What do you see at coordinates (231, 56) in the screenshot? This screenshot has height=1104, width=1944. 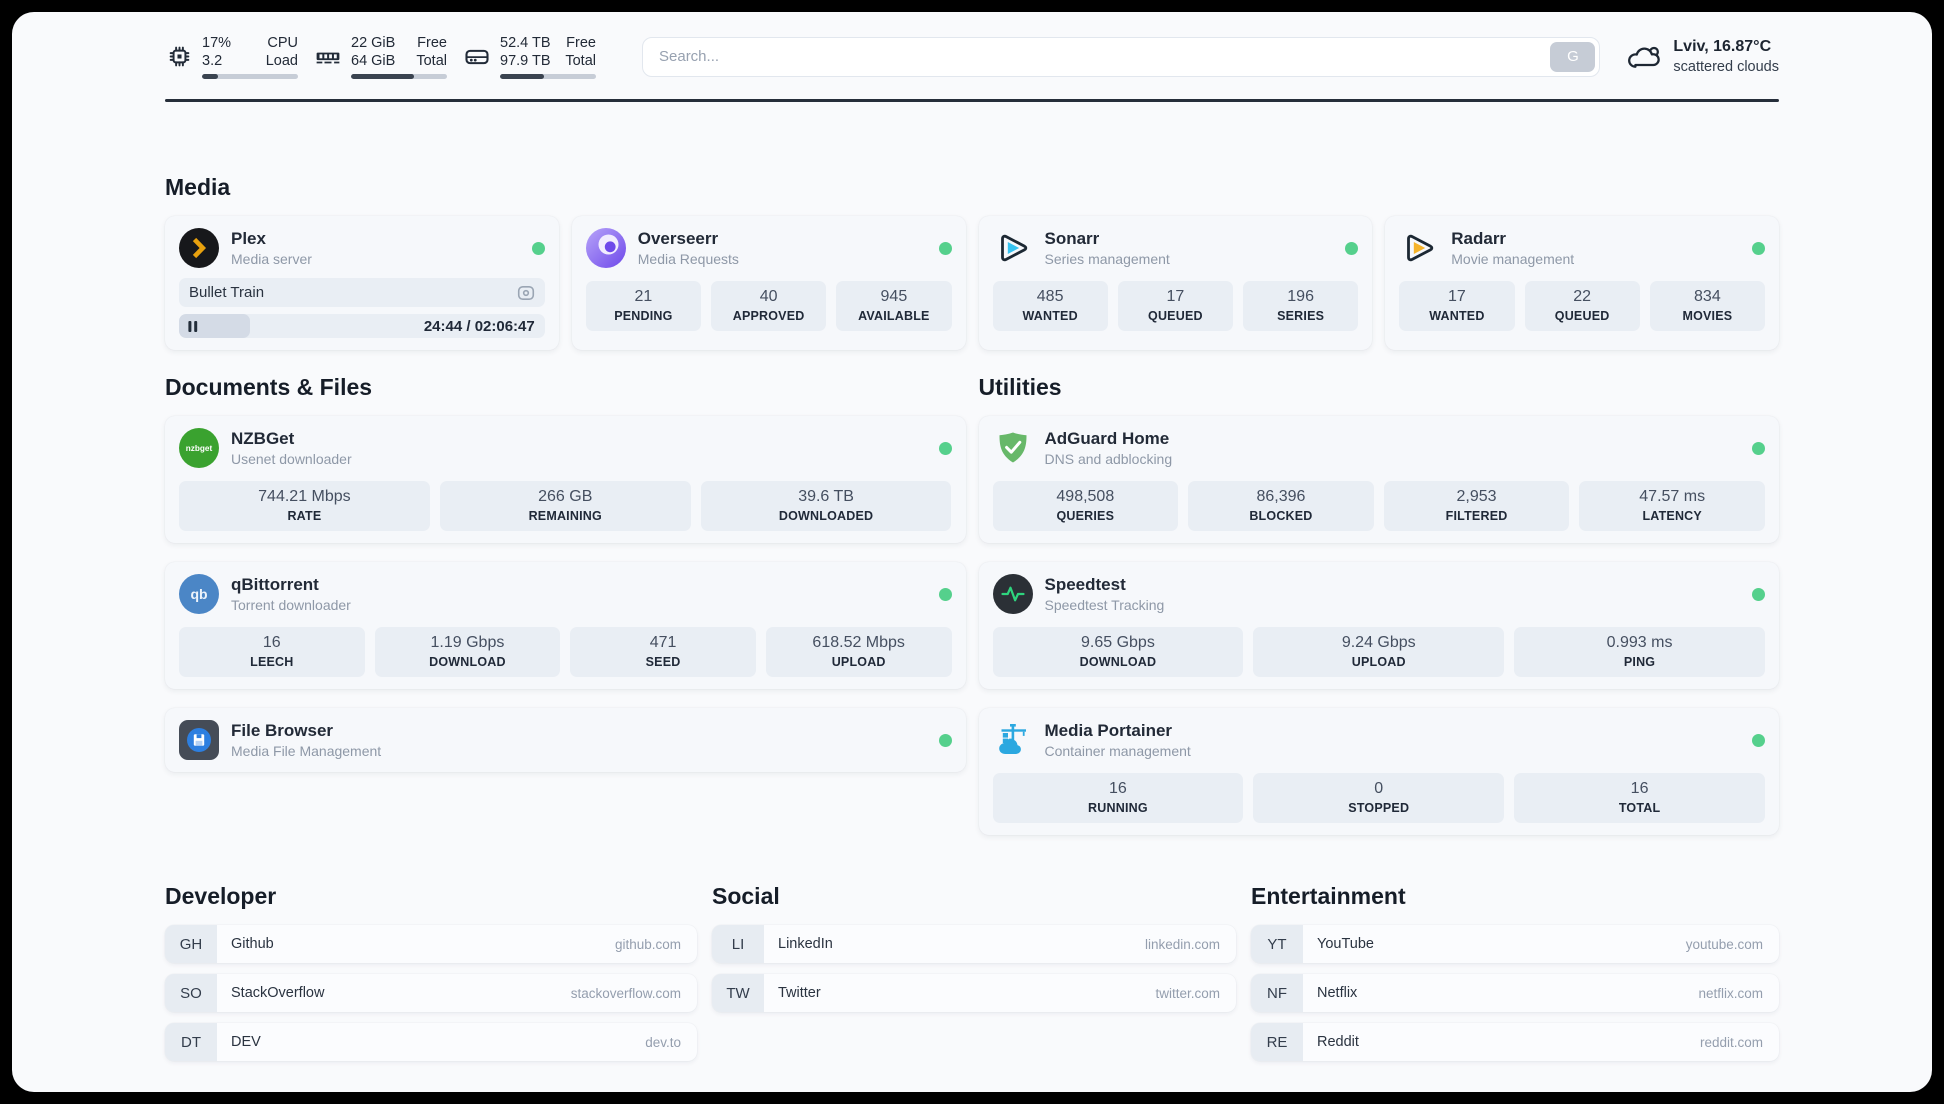 I see `cpu-widget: 17% 3.2 CPU Load` at bounding box center [231, 56].